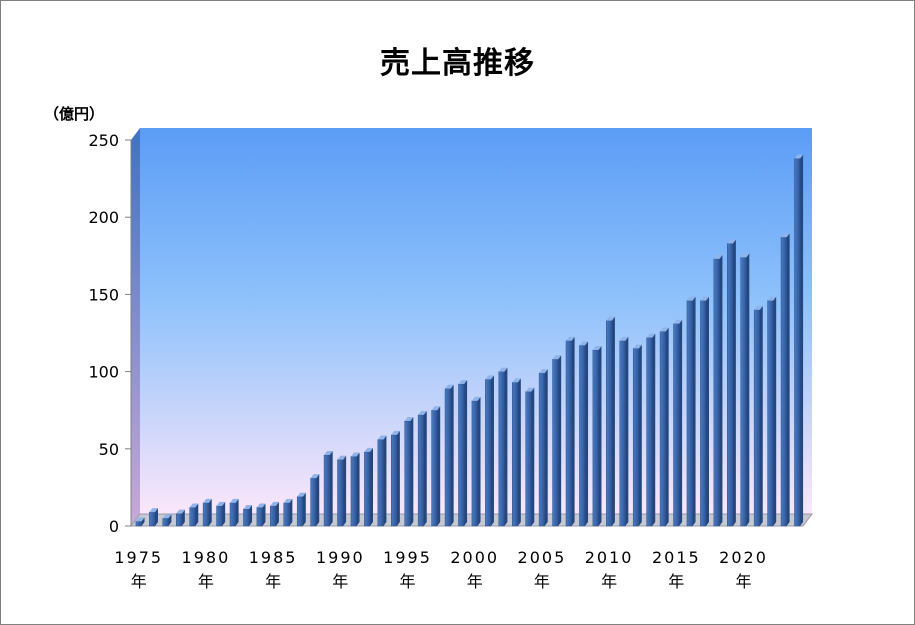  Describe the element at coordinates (340, 557) in the screenshot. I see `x-tick-year: 1990` at that location.